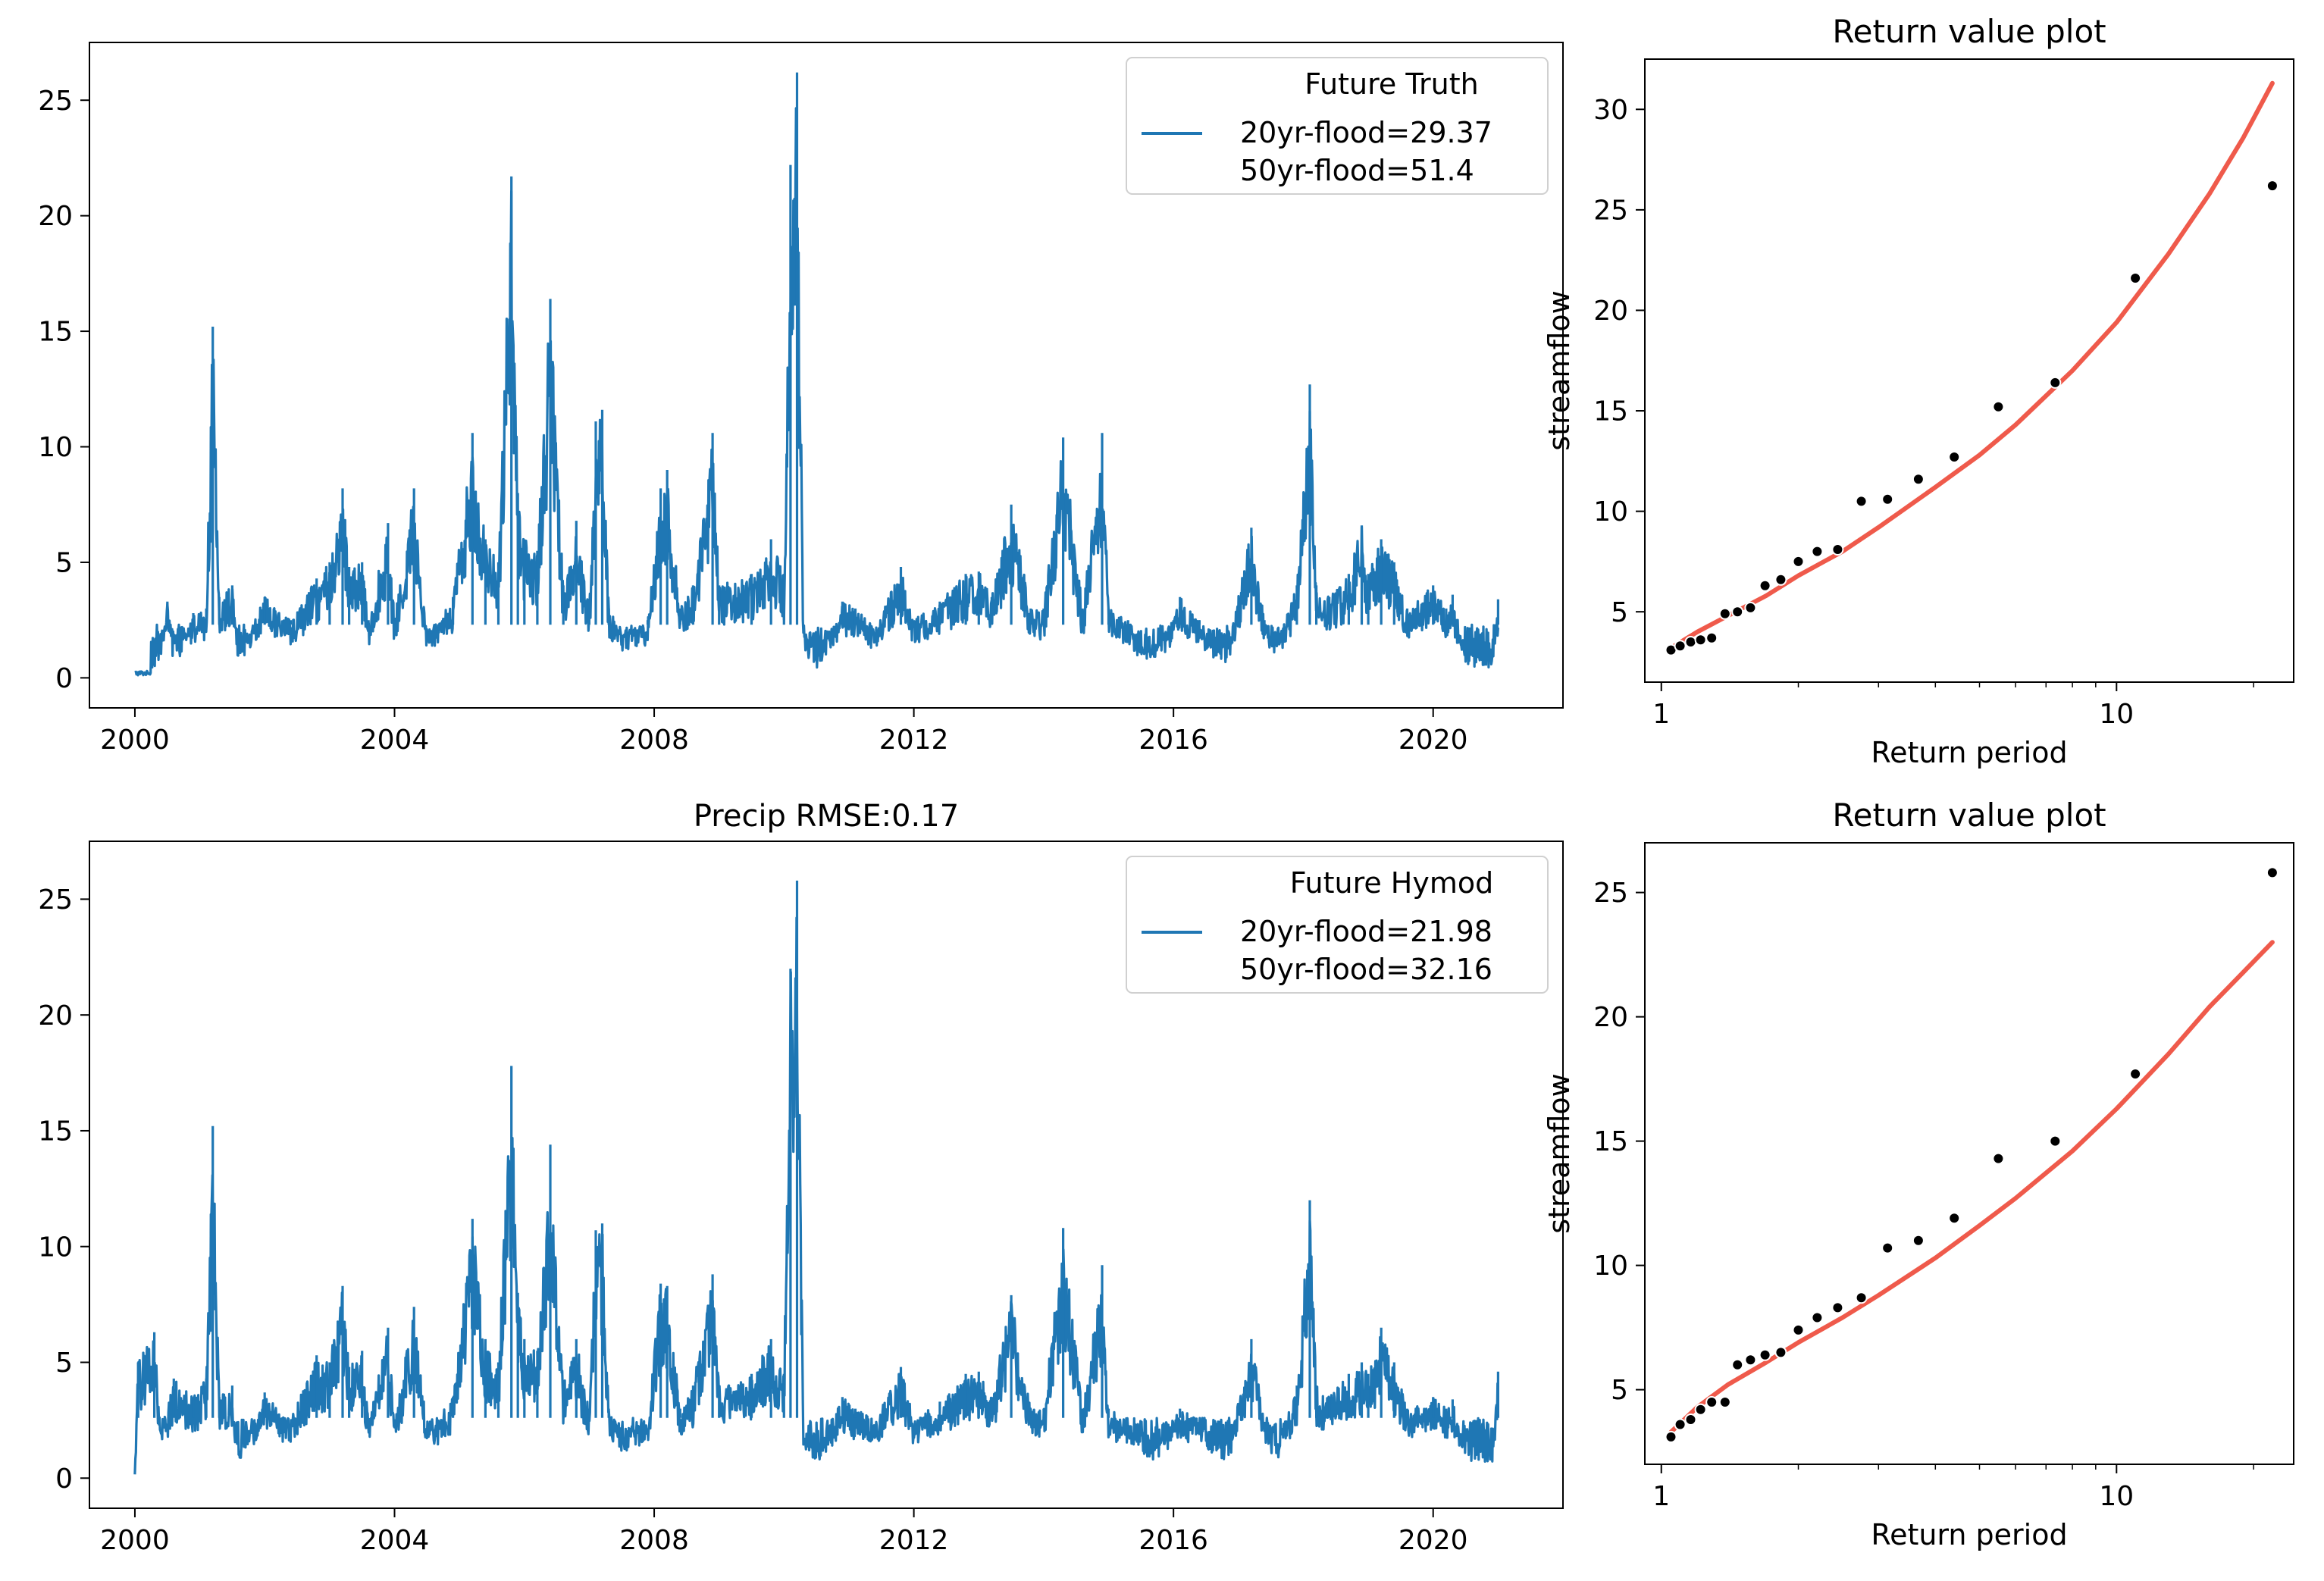 This screenshot has height=1581, width=2324. Describe the element at coordinates (1357, 170) in the screenshot. I see `legend-label: 50yr-flood=51.4` at that location.